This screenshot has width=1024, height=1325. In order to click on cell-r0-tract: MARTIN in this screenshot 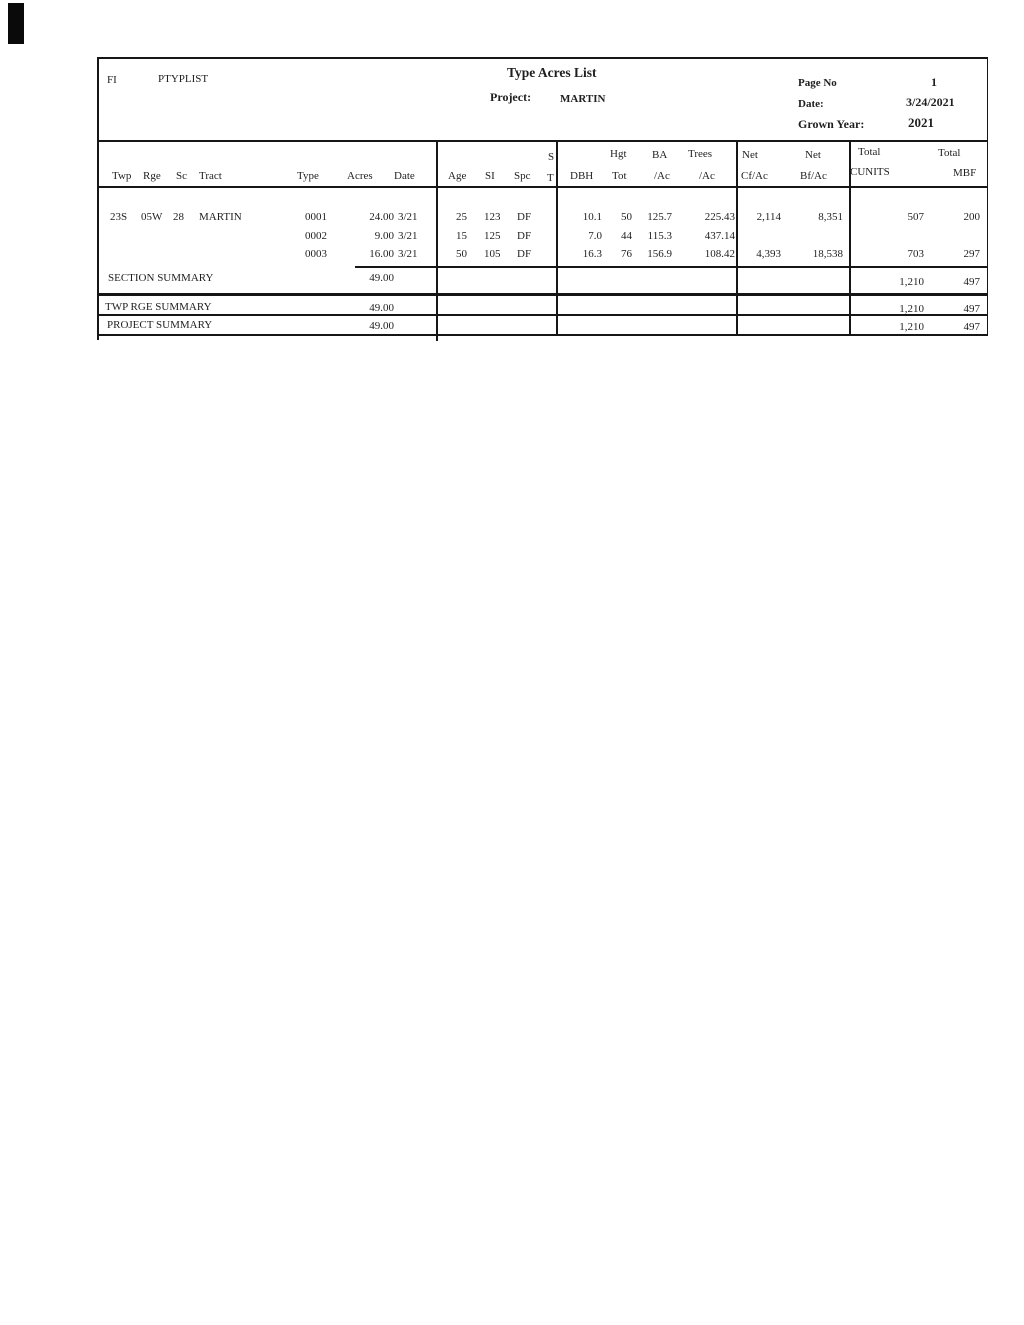, I will do `click(220, 217)`.